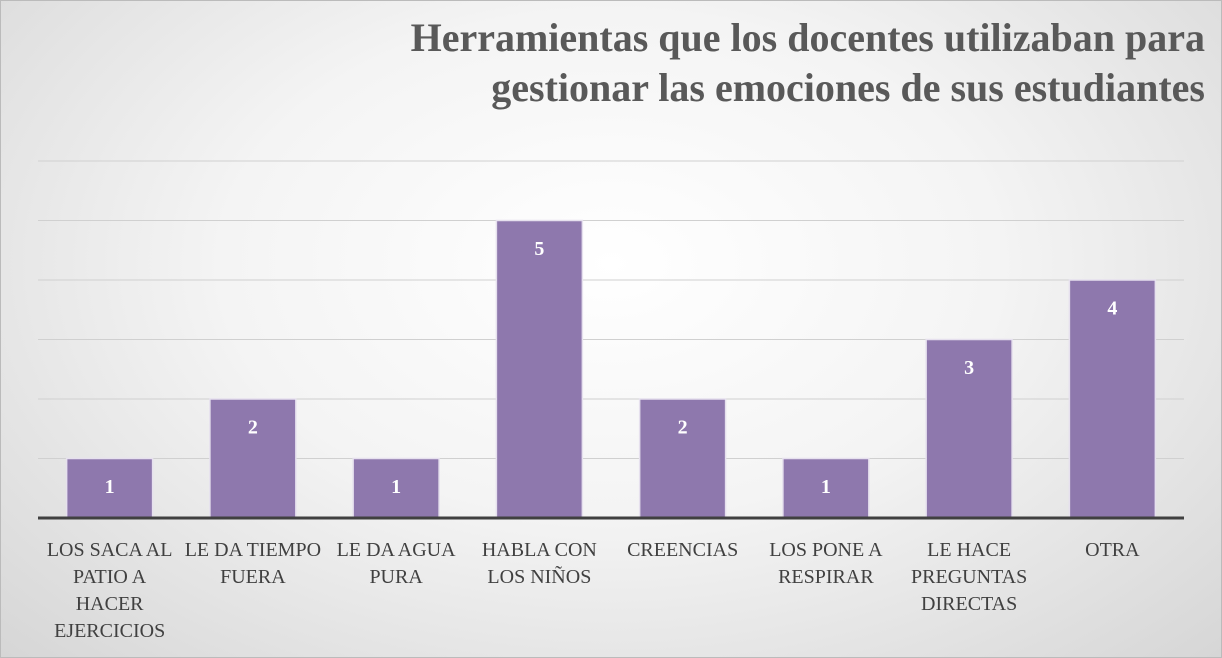 The image size is (1222, 658). I want to click on x-tick-label: LE DA TIEMPO FUERA, so click(253, 563).